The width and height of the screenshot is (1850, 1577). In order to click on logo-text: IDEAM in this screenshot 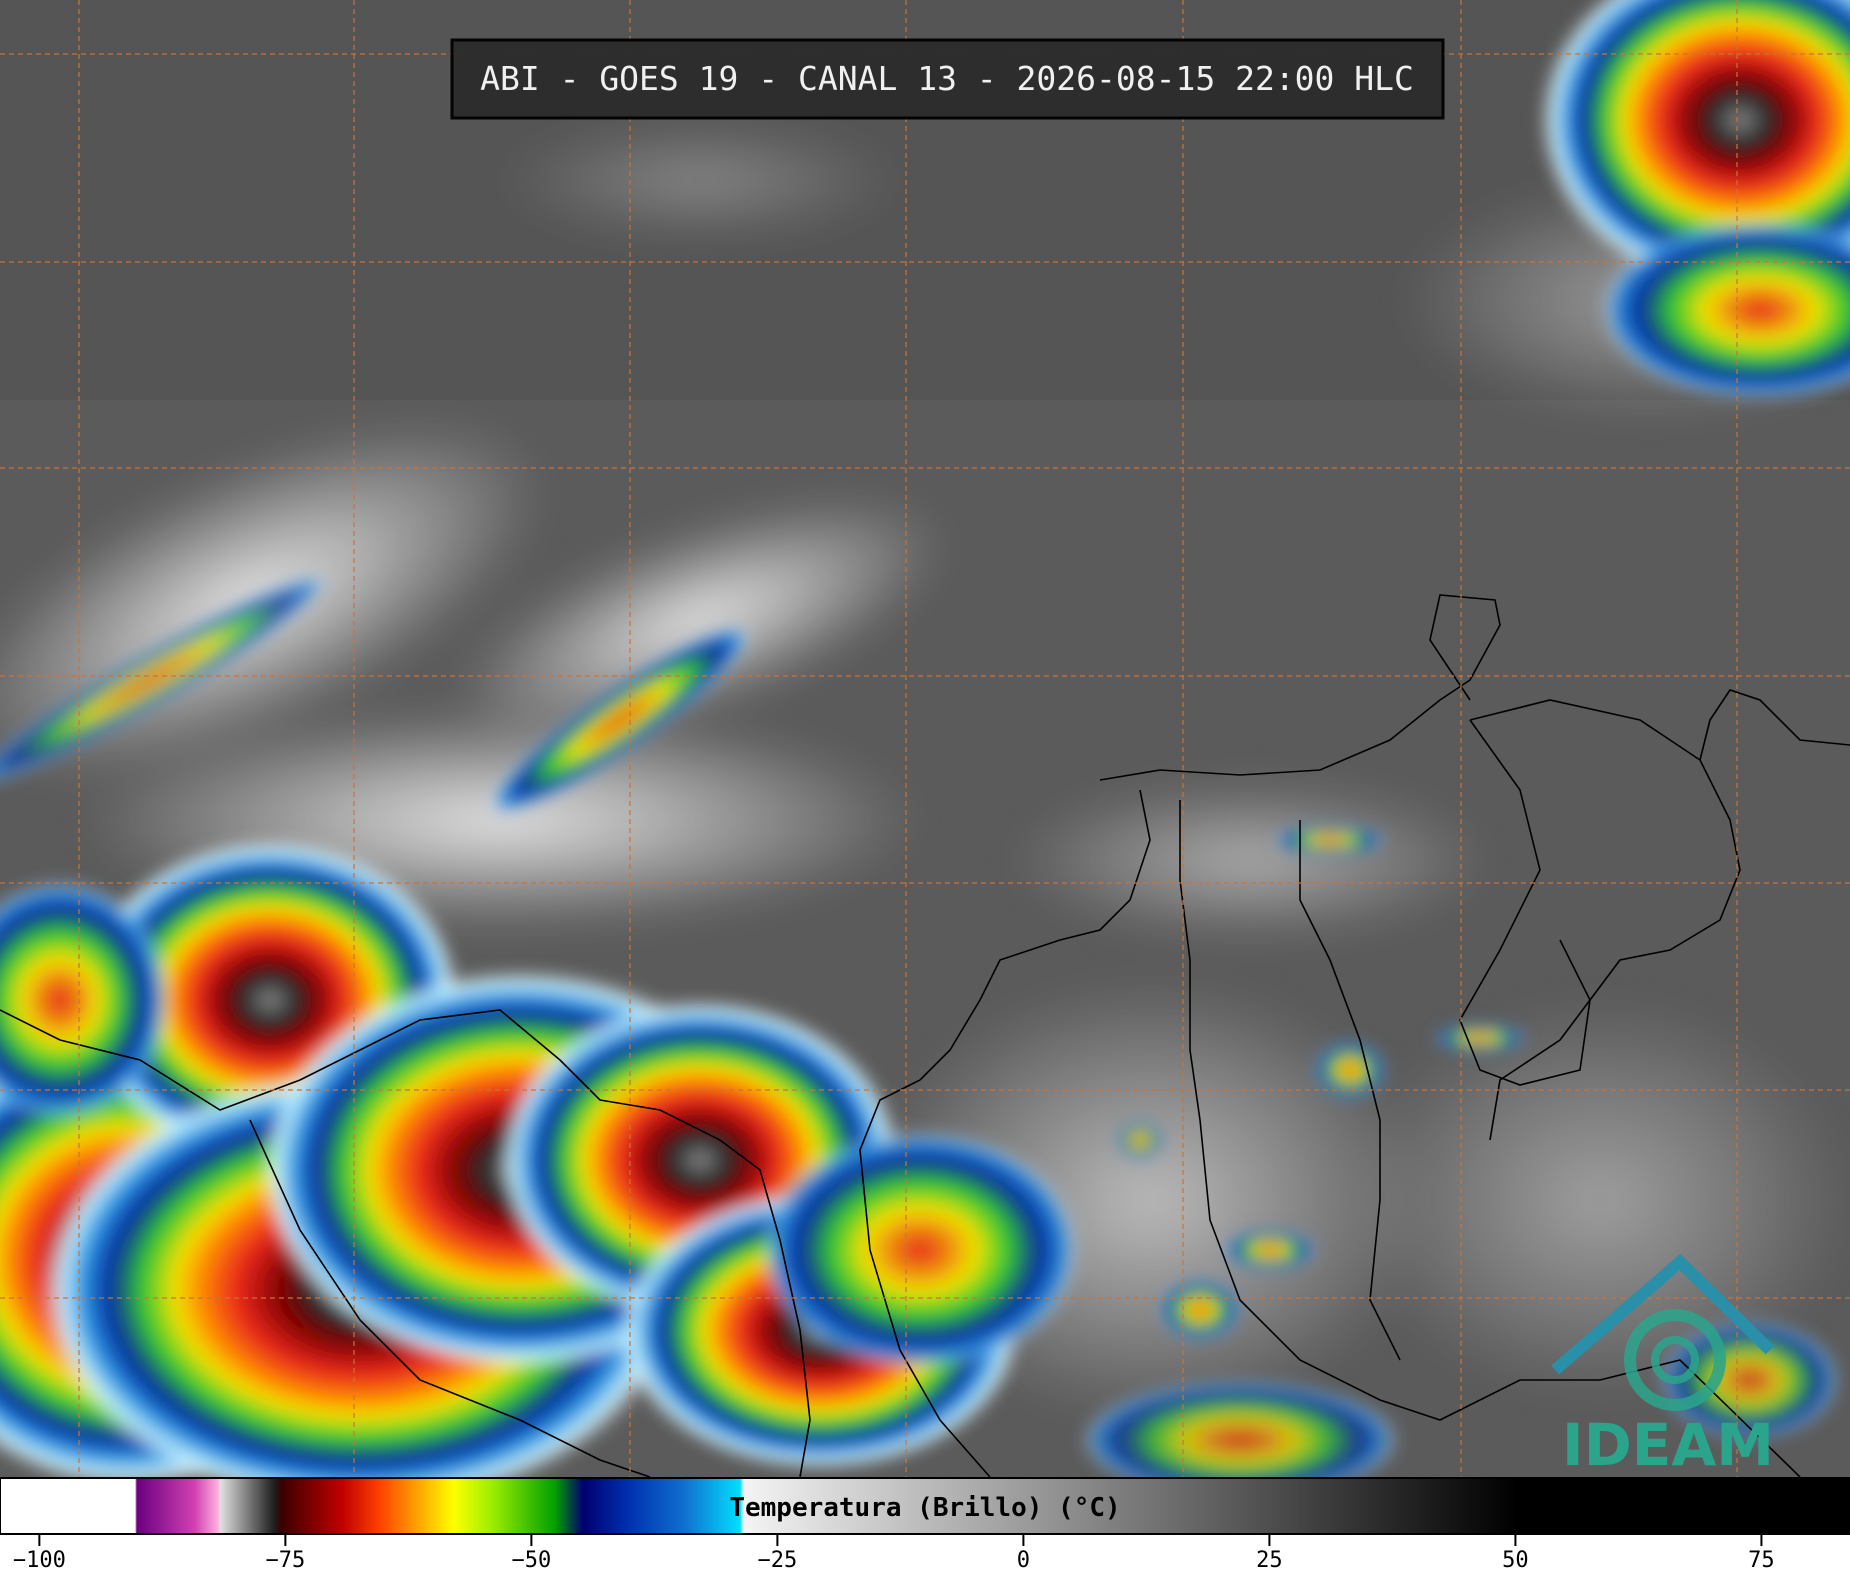, I will do `click(1668, 1445)`.